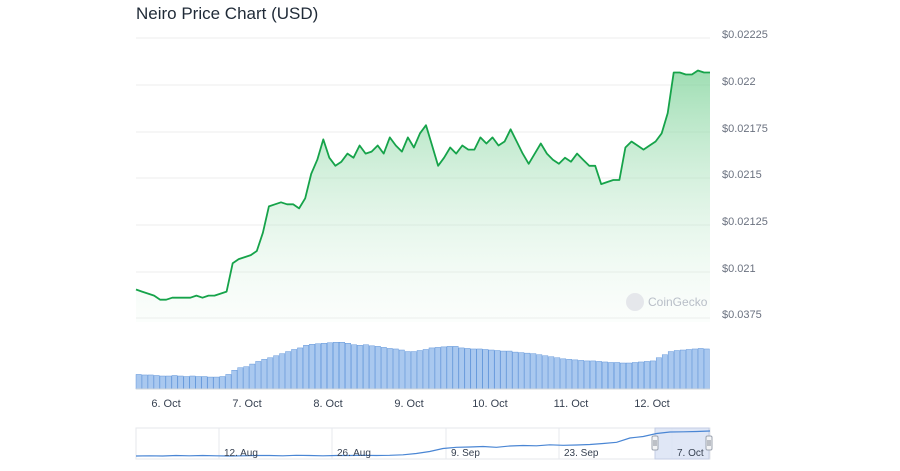 The height and width of the screenshot is (471, 900). Describe the element at coordinates (465, 453) in the screenshot. I see `navigator-tick-label: 9. Sep` at that location.